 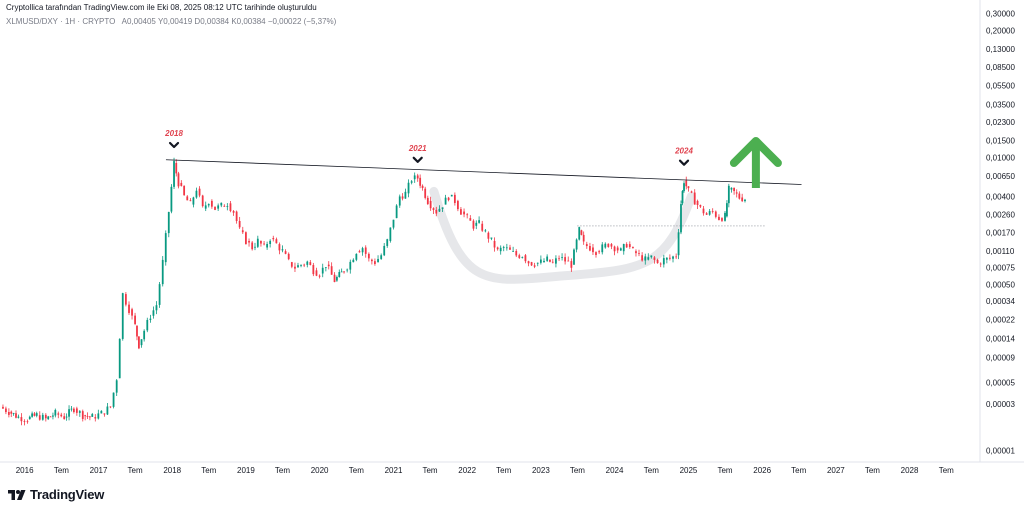 What do you see at coordinates (1000, 319) in the screenshot?
I see `y-tick-label: 0,00022` at bounding box center [1000, 319].